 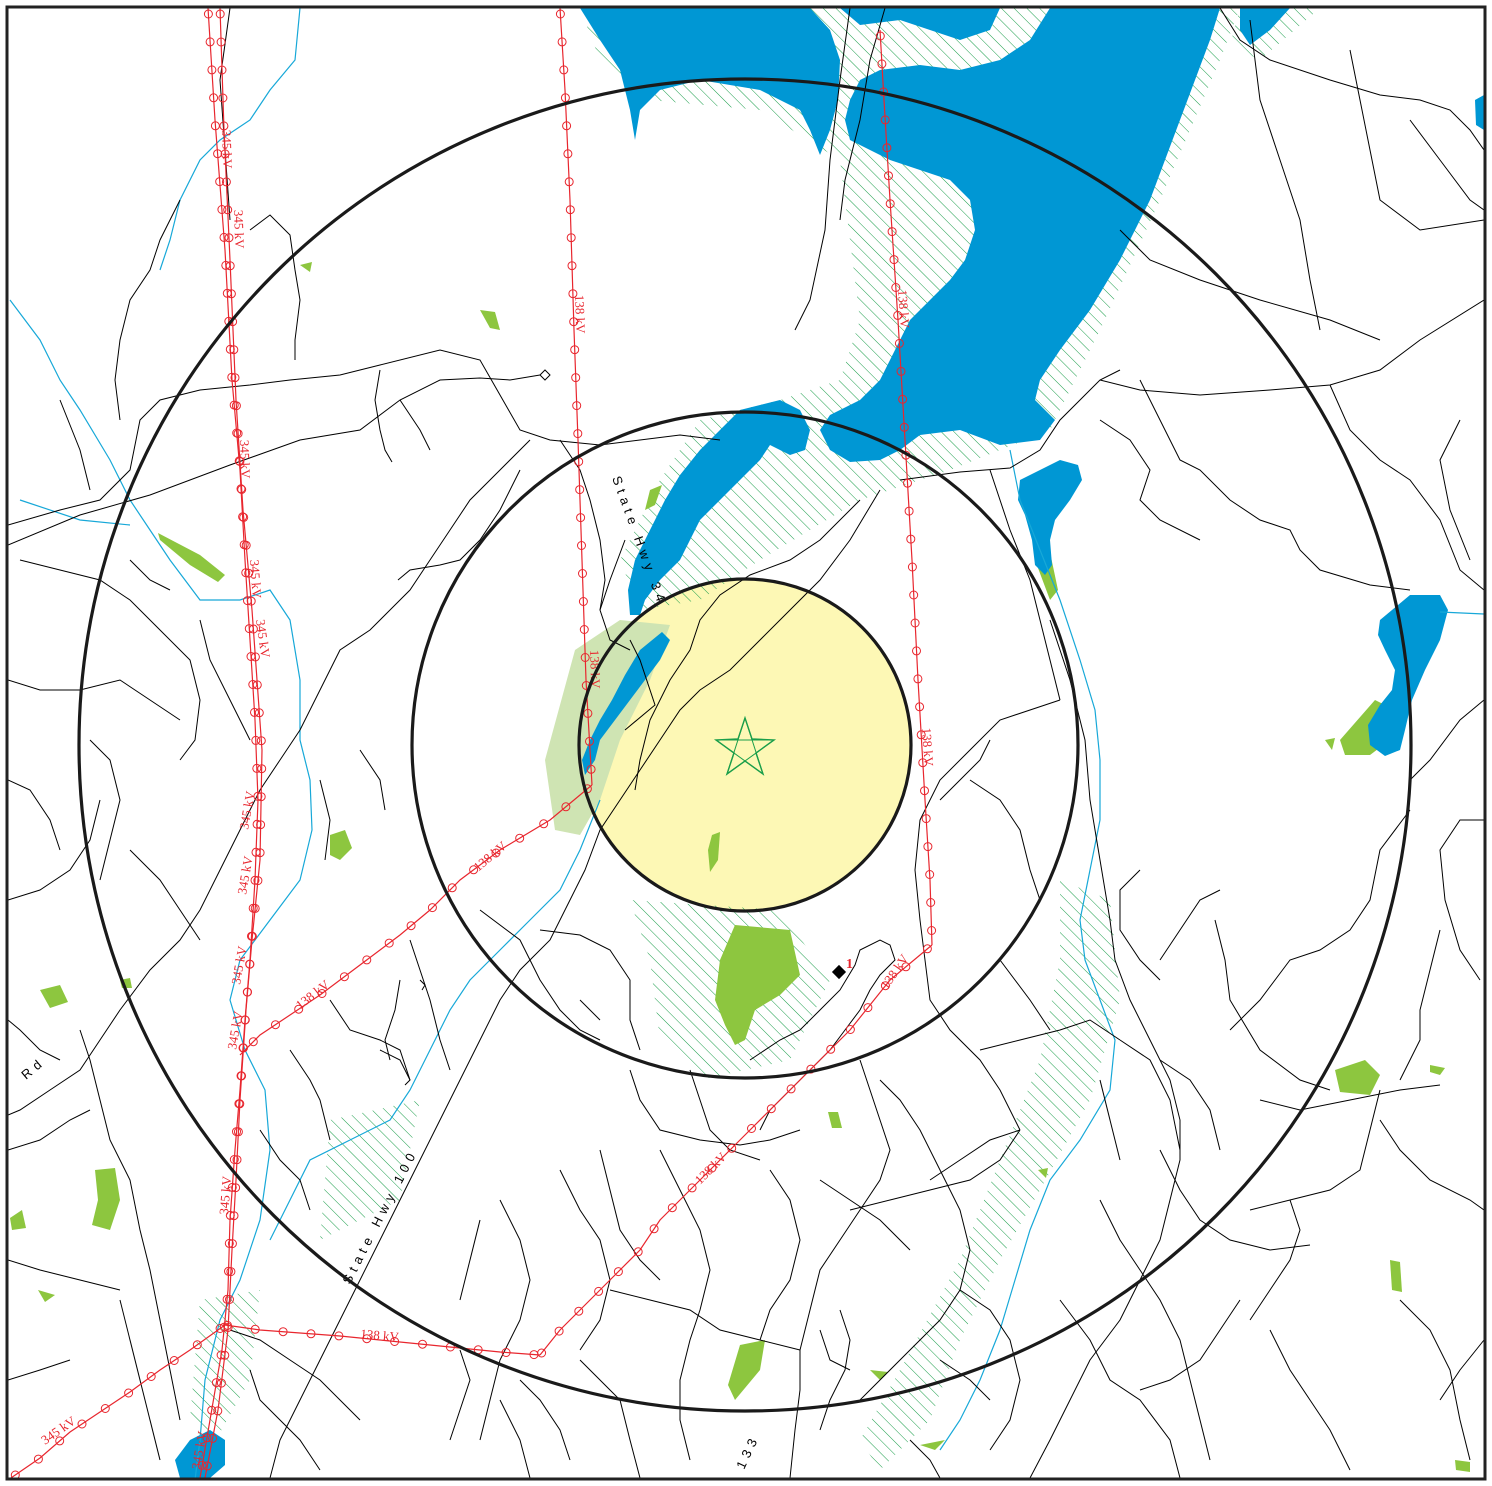 I want to click on site-marker: 1, so click(x=842, y=968).